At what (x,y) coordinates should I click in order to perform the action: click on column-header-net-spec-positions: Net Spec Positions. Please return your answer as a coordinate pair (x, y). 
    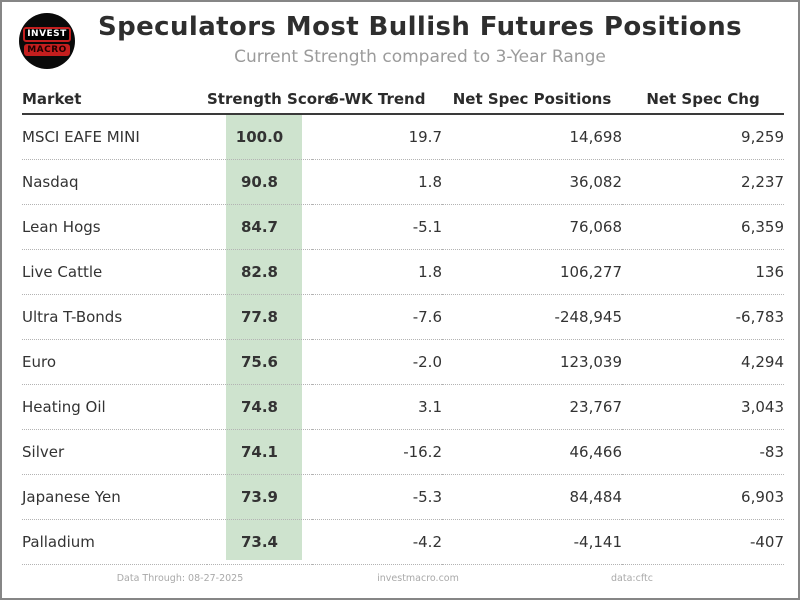
    Looking at the image, I should click on (532, 99).